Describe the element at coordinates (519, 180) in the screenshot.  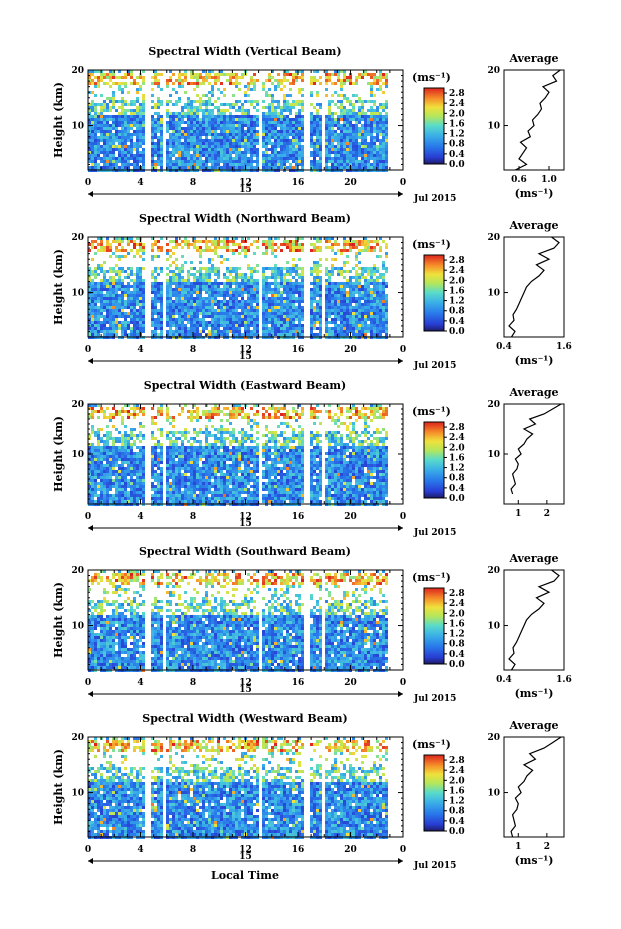
I see `average-x-tick-label: 0.6` at that location.